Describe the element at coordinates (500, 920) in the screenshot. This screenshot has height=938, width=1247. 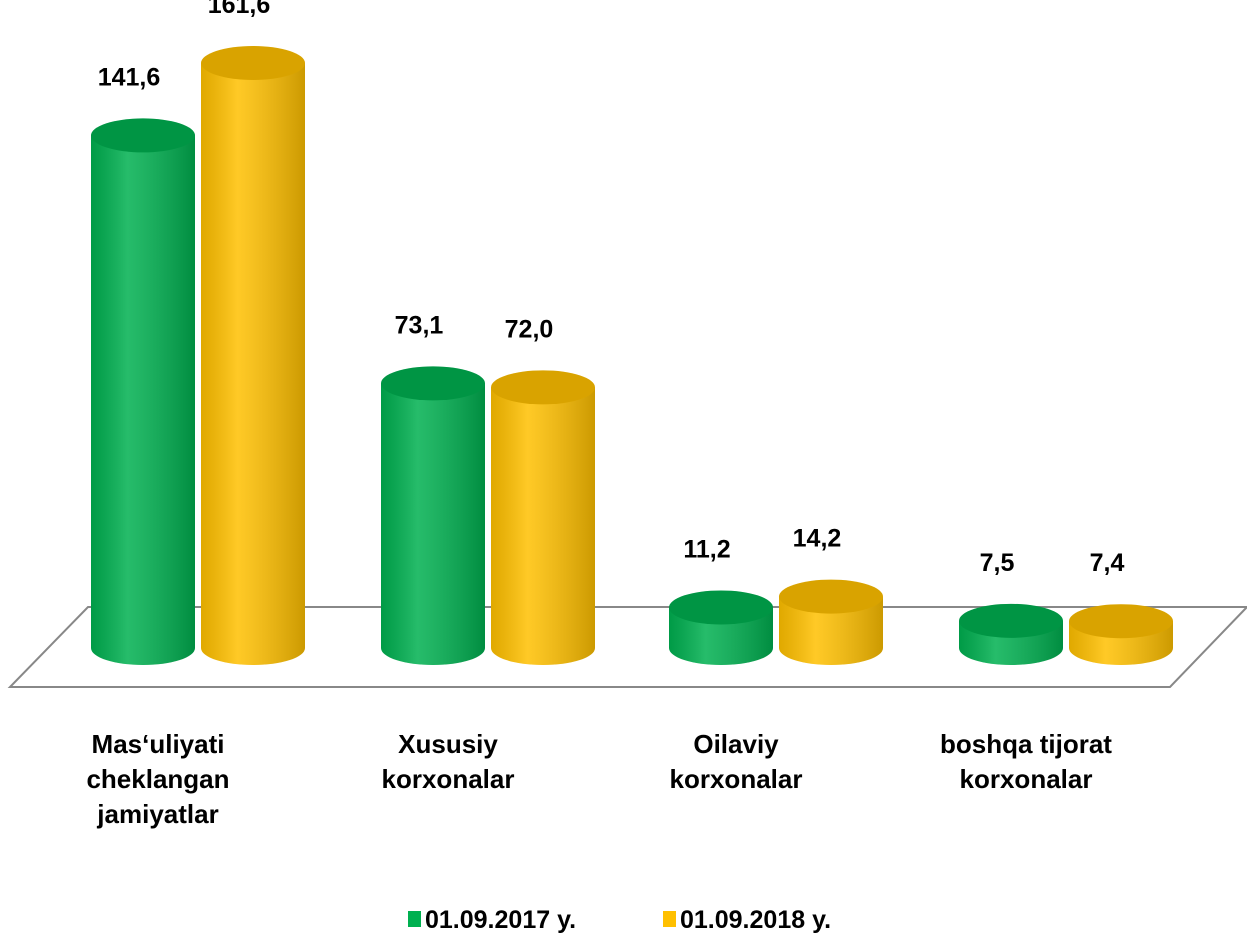
I see `legend-label: 01.09.2017 y.` at that location.